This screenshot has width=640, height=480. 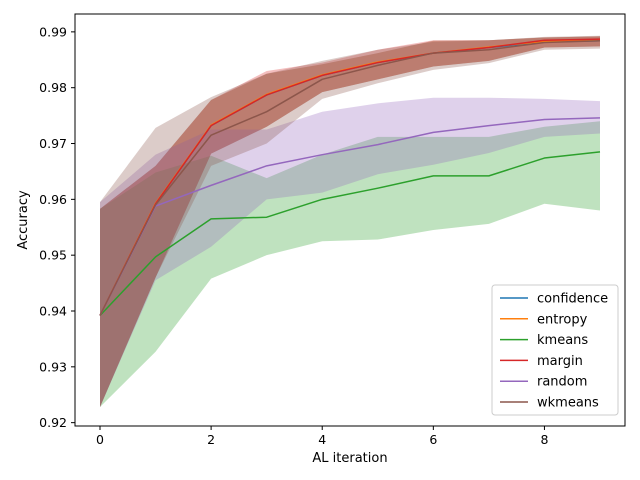 What do you see at coordinates (100, 439) in the screenshot?
I see `x-tick-label: 0` at bounding box center [100, 439].